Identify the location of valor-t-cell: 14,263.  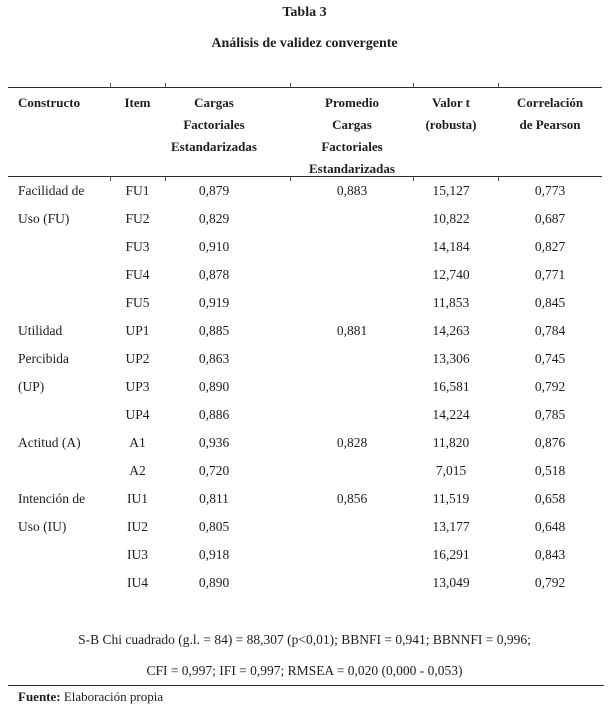
(451, 330).